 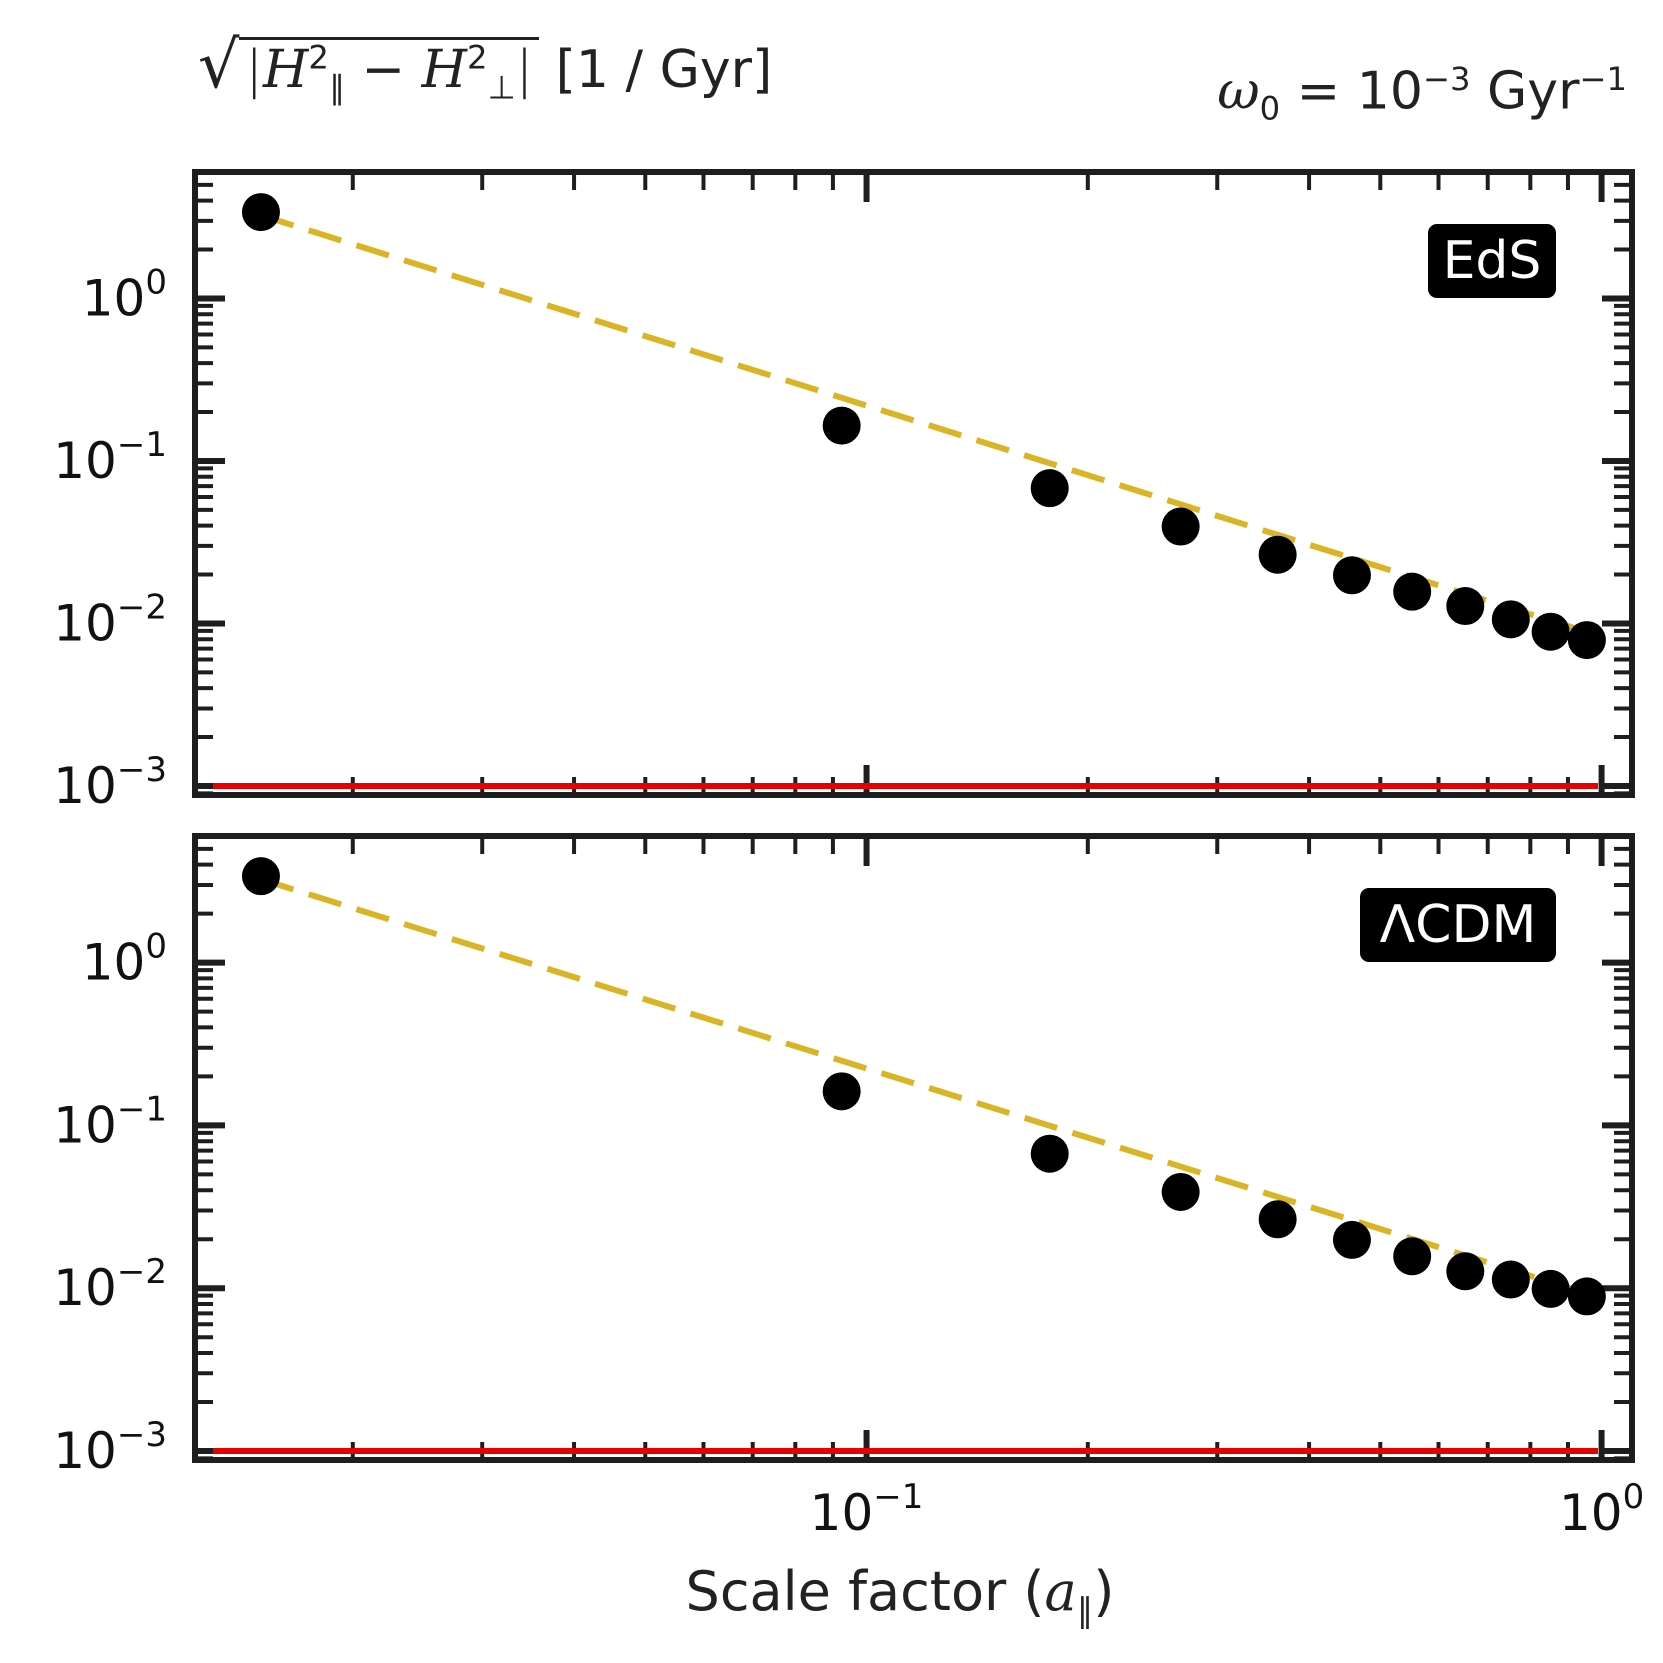 I want to click on x-axis-label: Scale factor (a∥), so click(x=831, y=1595).